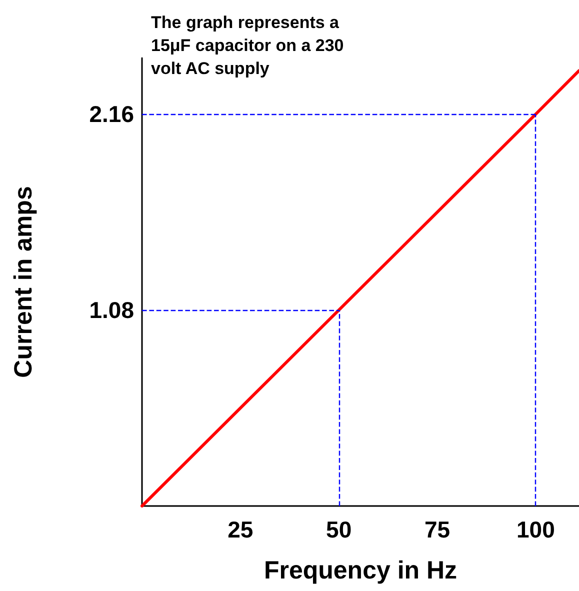 Image resolution: width=579 pixels, height=591 pixels. I want to click on y-axis-title: Current in amps, so click(24, 282).